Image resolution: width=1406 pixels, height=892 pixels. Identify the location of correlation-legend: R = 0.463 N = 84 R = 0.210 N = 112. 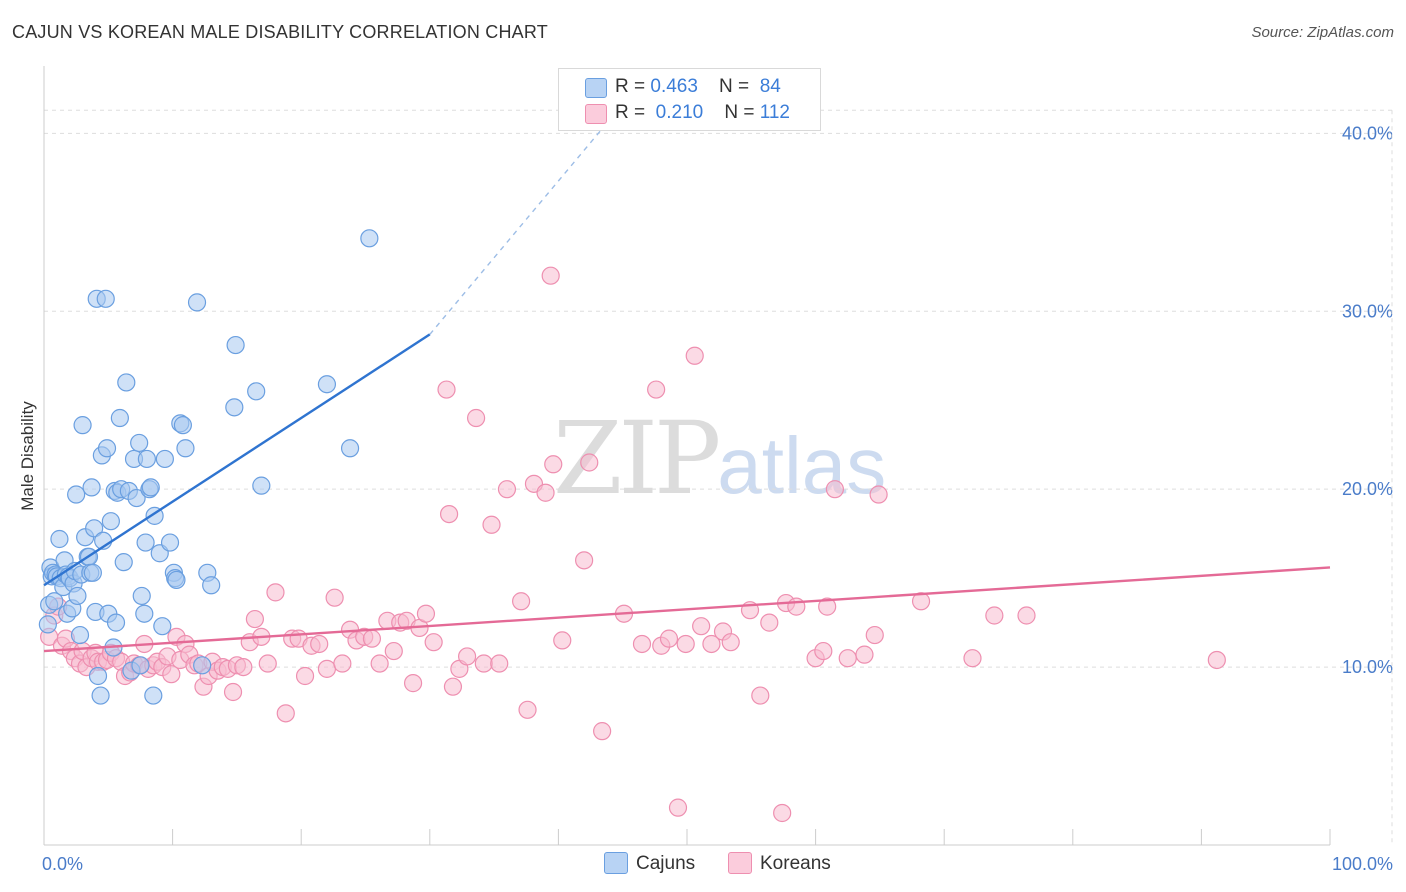
(689, 99).